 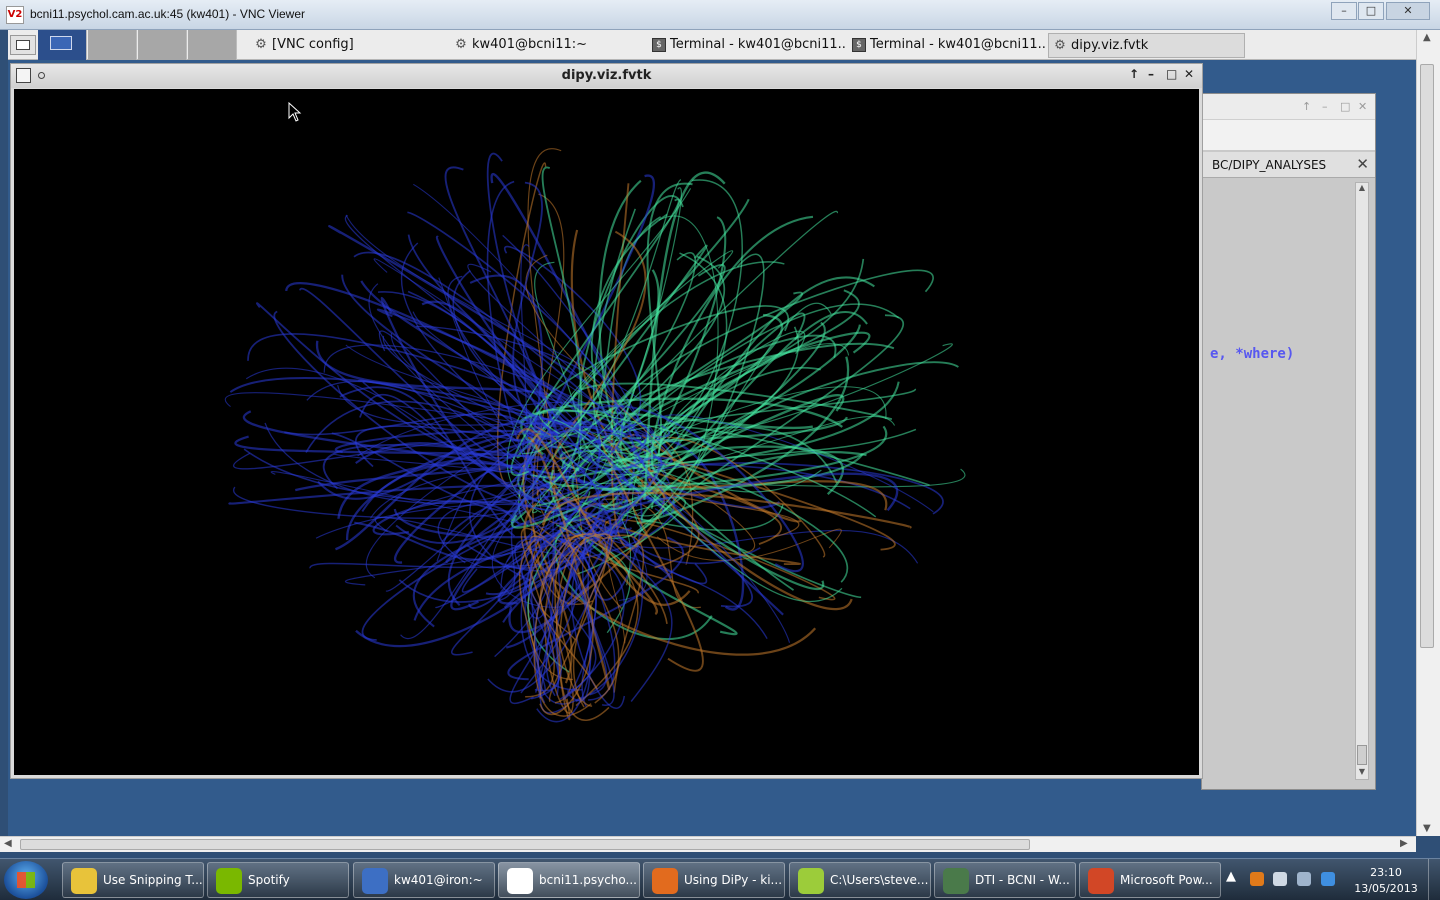 What do you see at coordinates (1307, 106) in the screenshot?
I see `editor-up-icon: ↑` at bounding box center [1307, 106].